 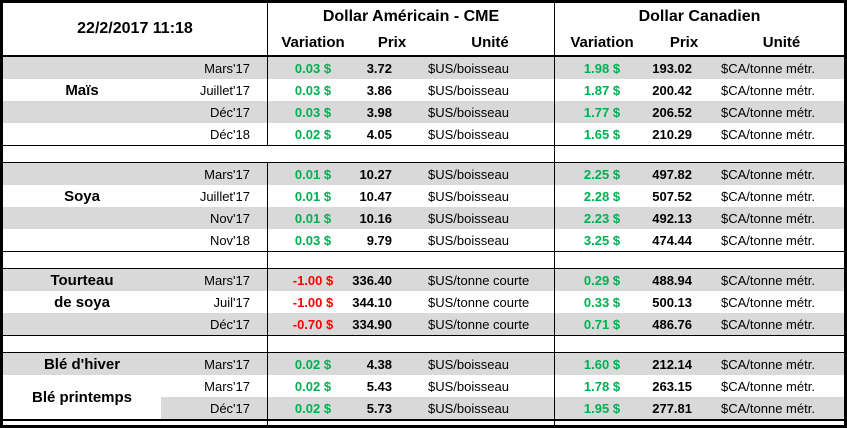 I want to click on us-price-cell: 3.98, so click(x=379, y=112).